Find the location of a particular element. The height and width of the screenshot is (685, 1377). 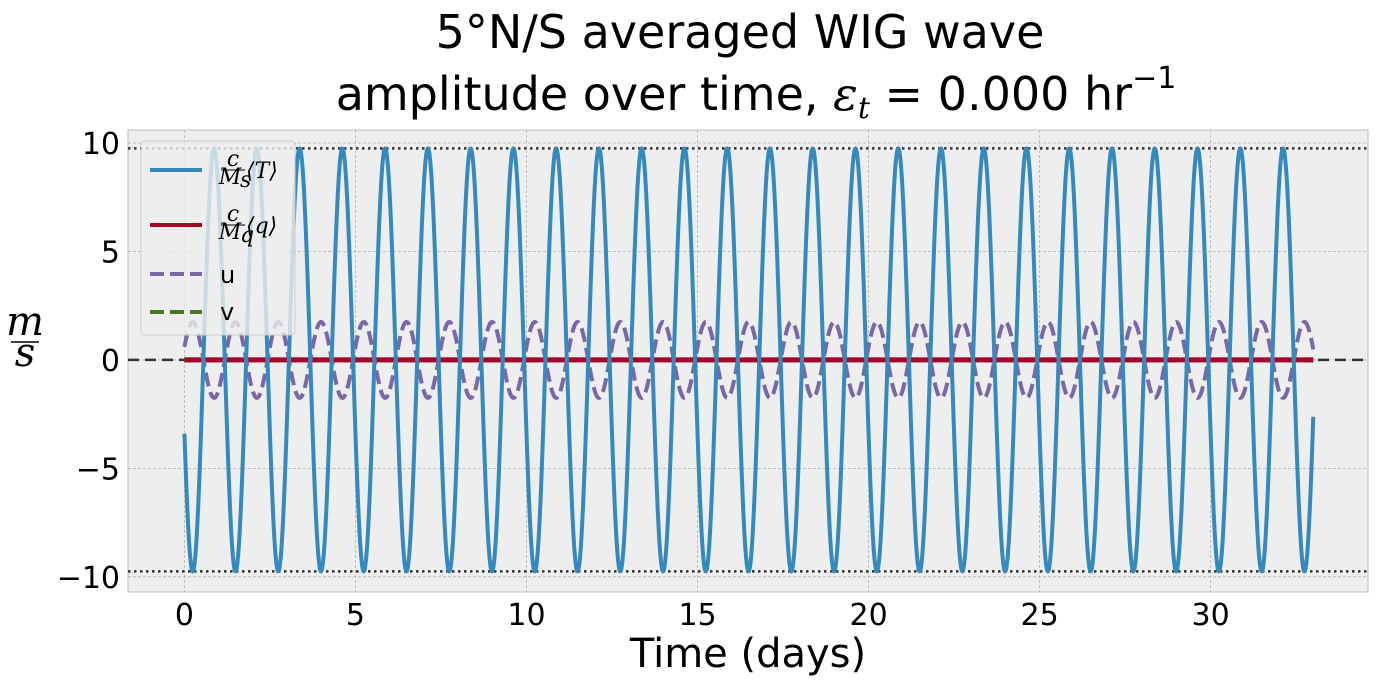

x-tick-label: 25 is located at coordinates (1040, 615).